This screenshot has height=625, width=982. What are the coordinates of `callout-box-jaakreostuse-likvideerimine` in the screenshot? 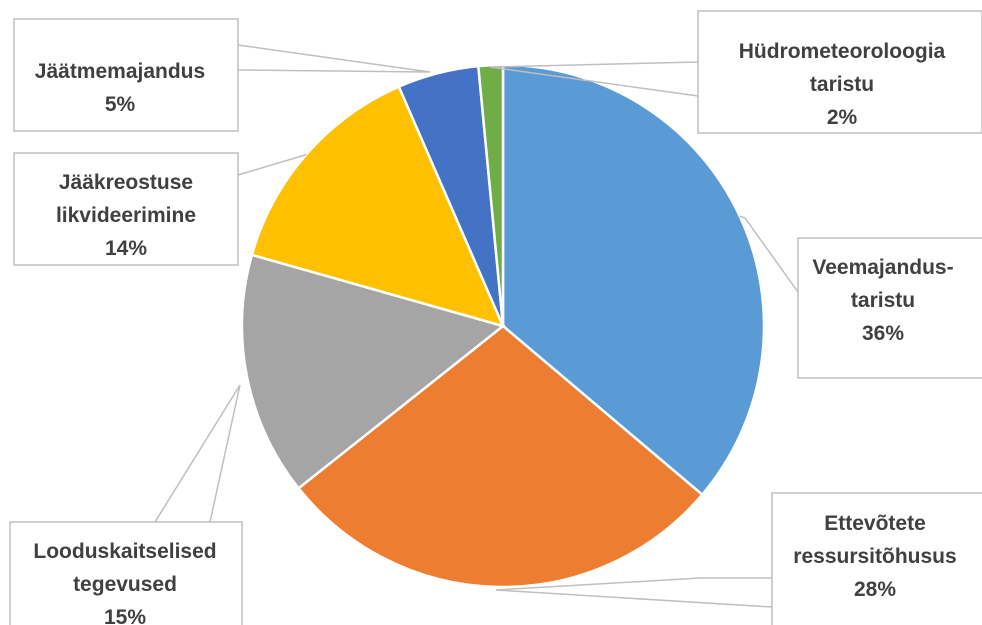 It's located at (126, 209).